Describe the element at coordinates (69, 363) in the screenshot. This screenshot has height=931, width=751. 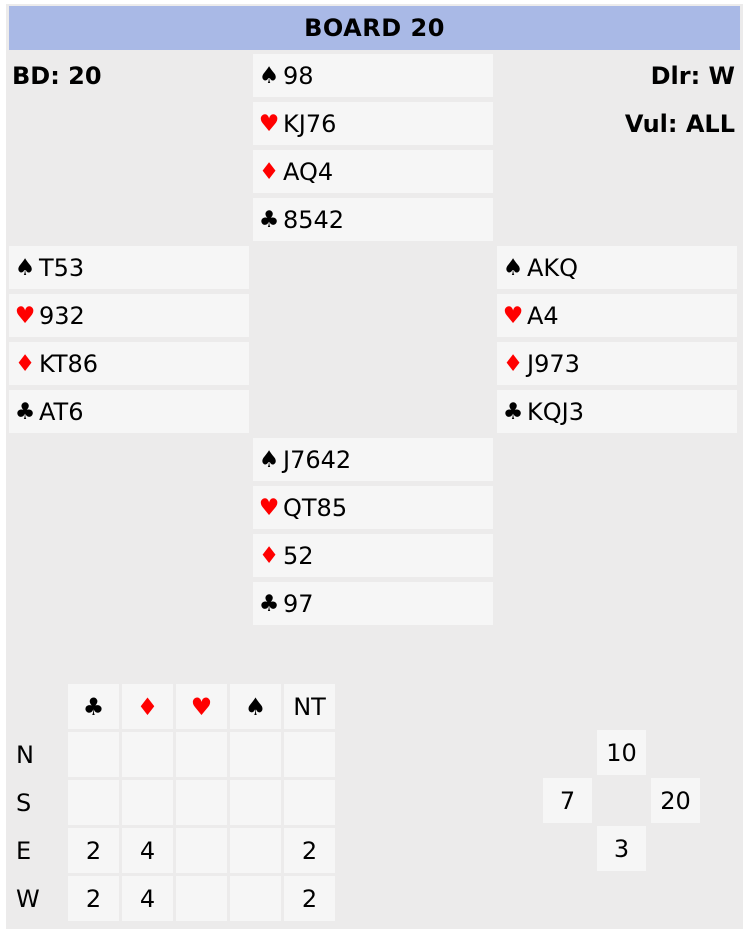
I see `west-diamonds-cards: KT86` at that location.